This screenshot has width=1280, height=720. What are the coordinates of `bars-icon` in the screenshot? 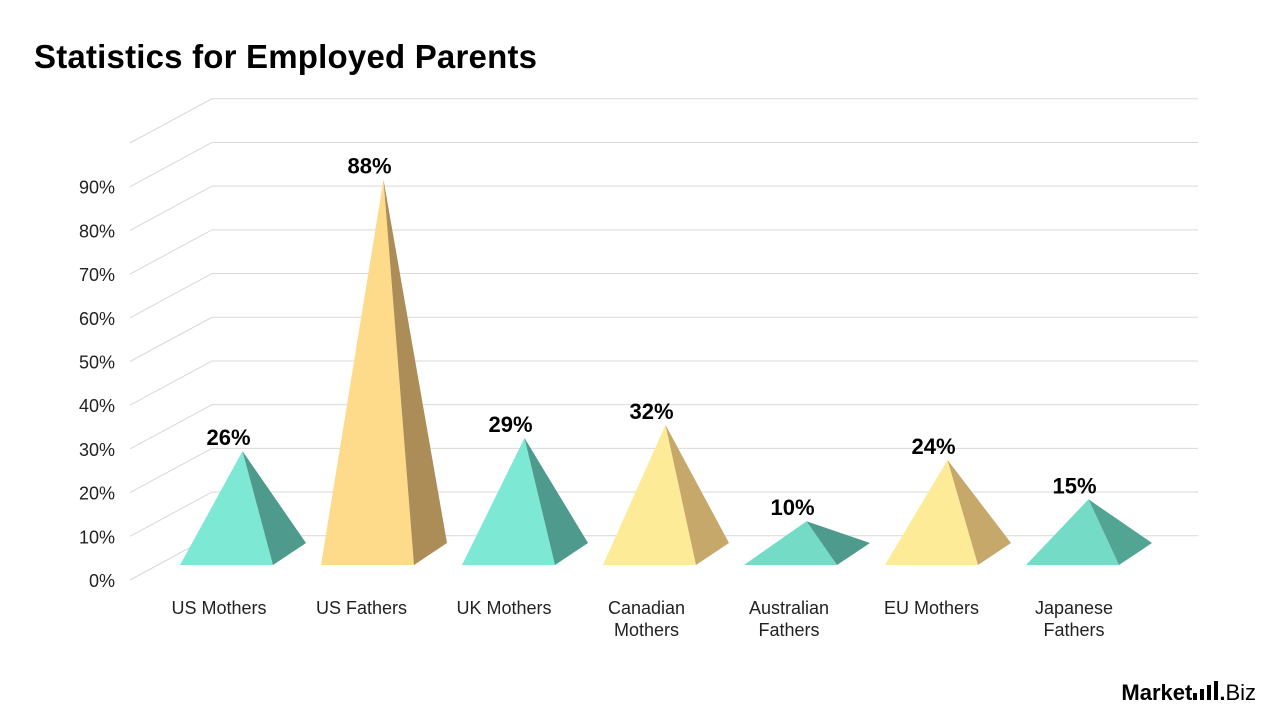 It's located at (1206, 690).